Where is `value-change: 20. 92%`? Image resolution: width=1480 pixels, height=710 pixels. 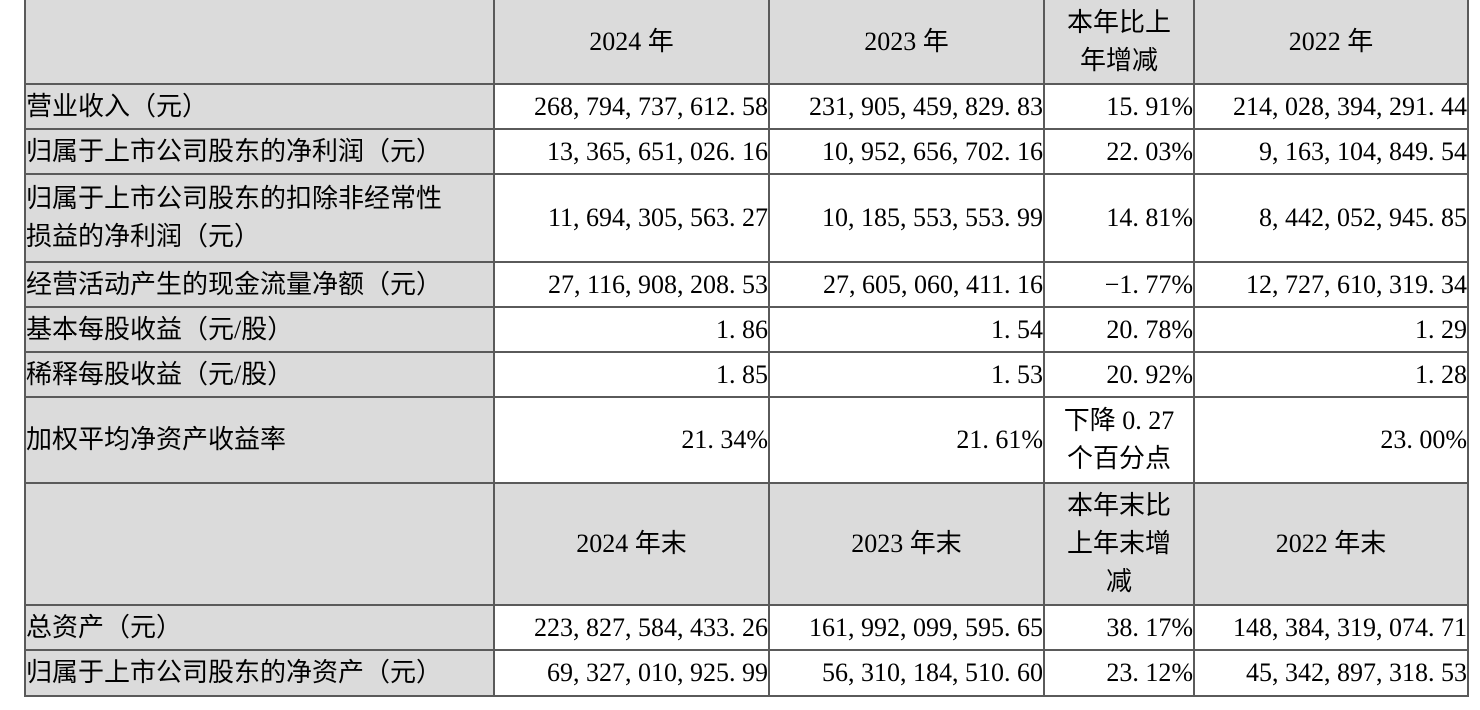 value-change: 20. 92% is located at coordinates (1119, 374).